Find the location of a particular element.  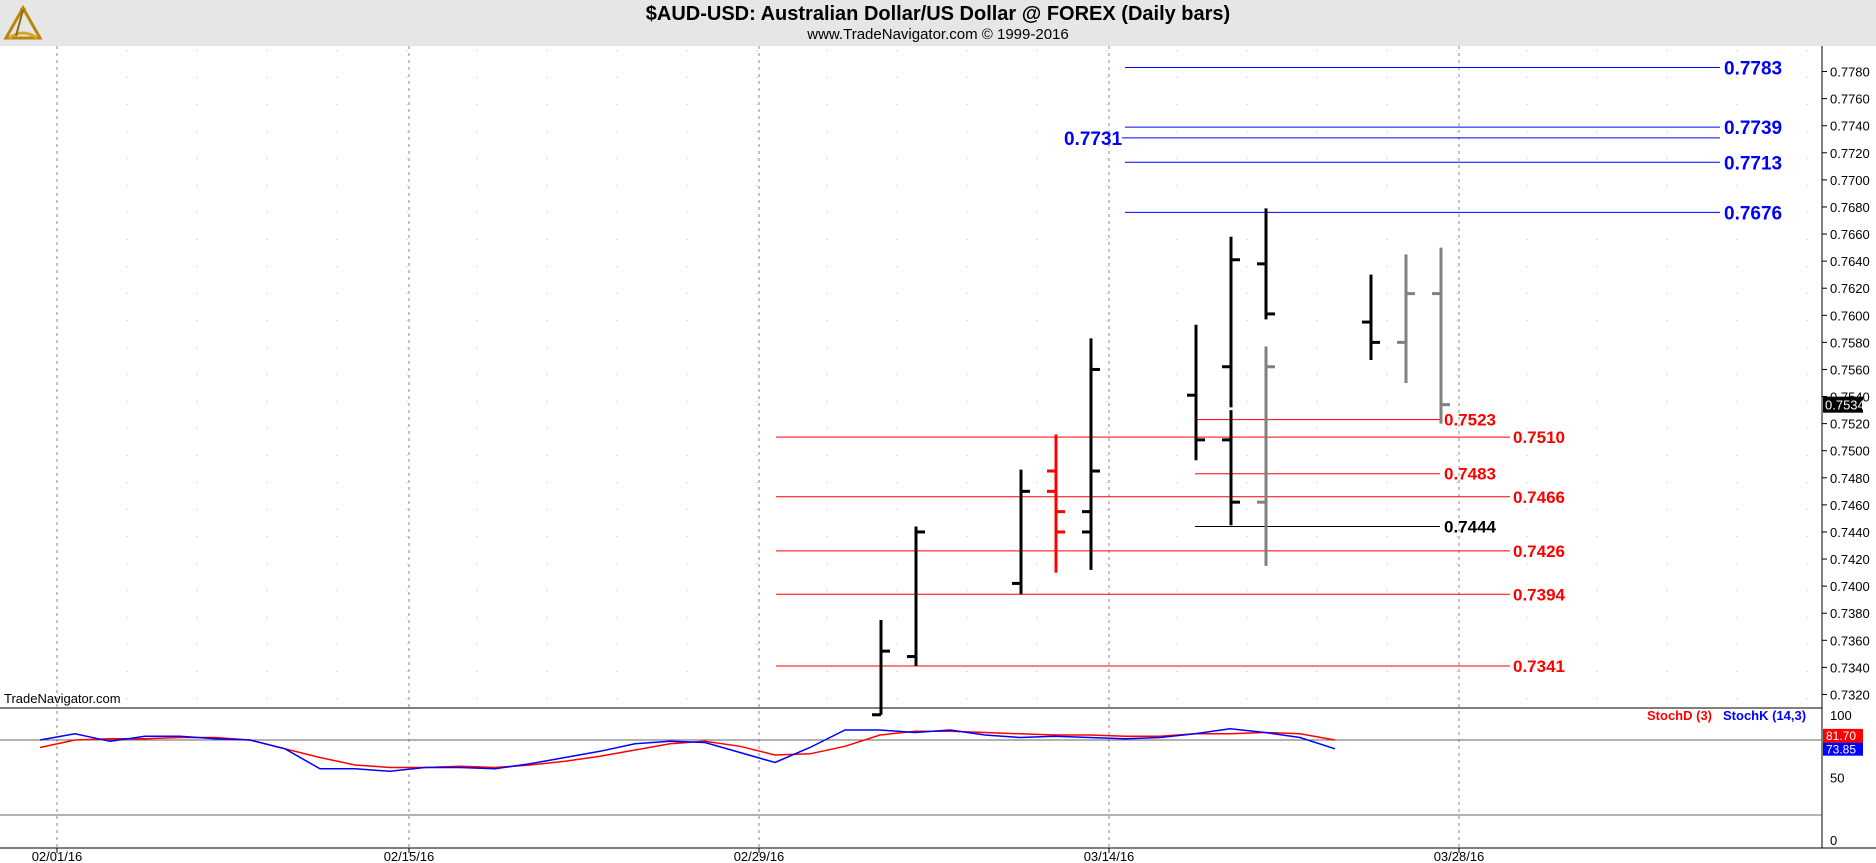

support-label: 0.7466 is located at coordinates (1539, 497).